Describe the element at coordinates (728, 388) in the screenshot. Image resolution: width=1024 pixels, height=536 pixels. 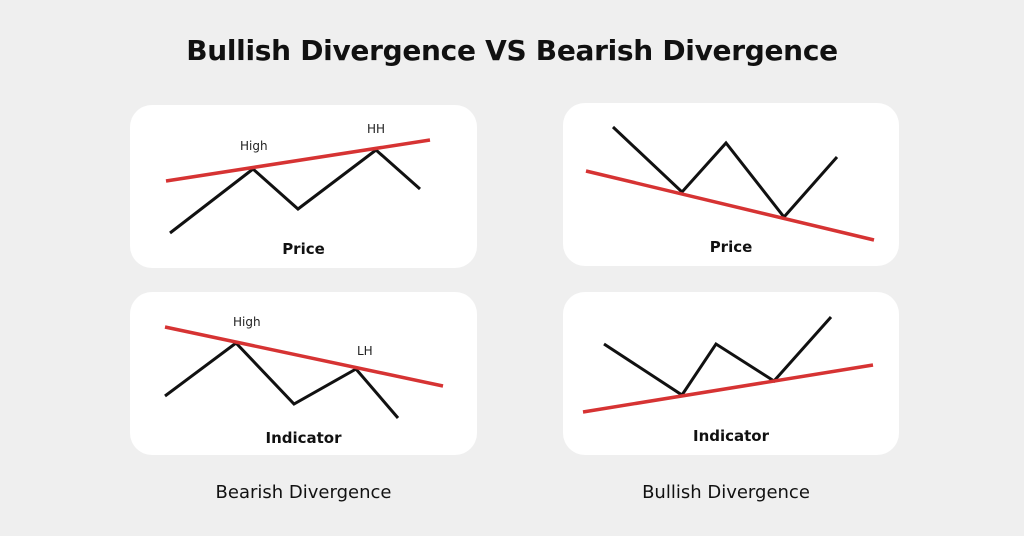
I see `higher-low-trend-line` at that location.